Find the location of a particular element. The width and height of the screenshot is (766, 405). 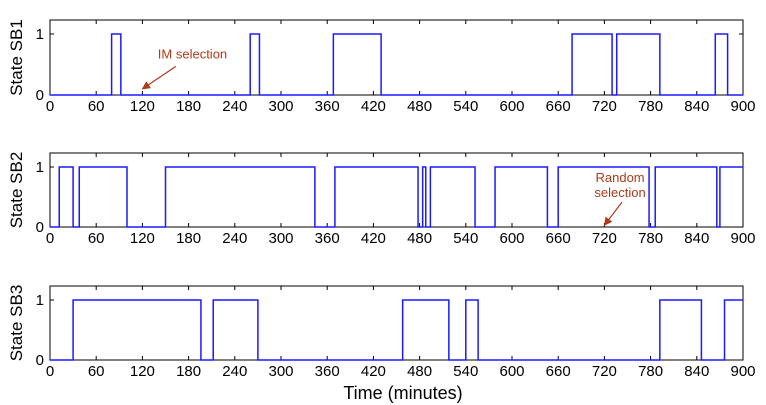

annotation-text-line: Random is located at coordinates (620, 177).